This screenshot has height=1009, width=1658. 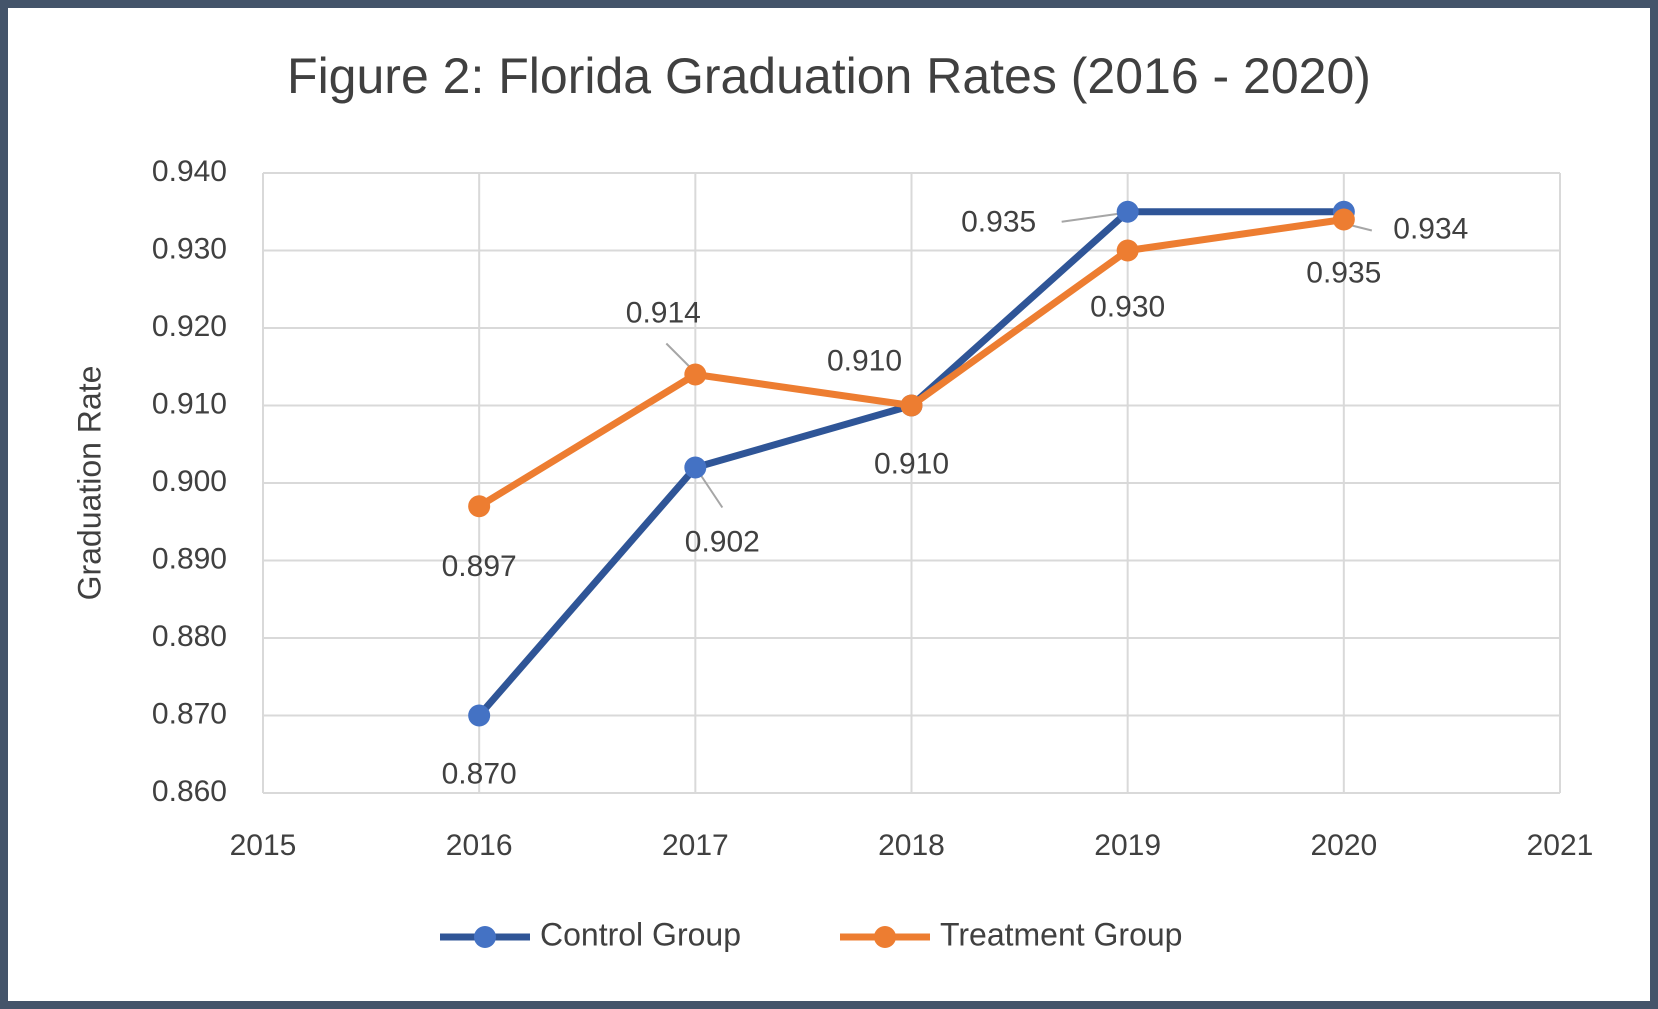 I want to click on x-tick-label: 2018, so click(x=911, y=845).